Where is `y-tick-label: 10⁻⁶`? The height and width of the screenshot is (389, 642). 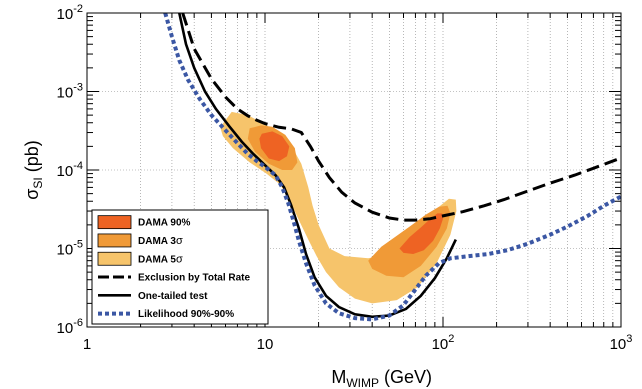 y-tick-label: 10⁻⁶ is located at coordinates (70, 327).